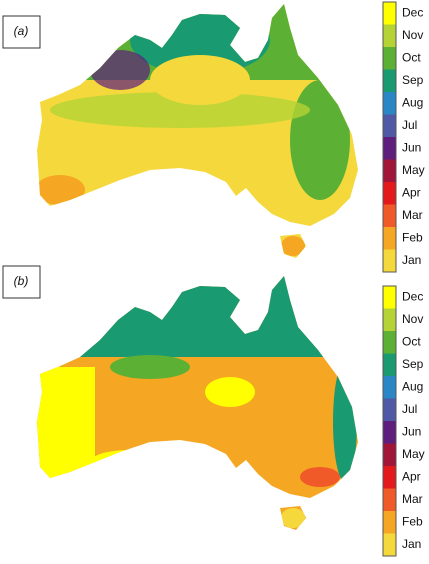  I want to click on panel-label: (a), so click(21, 31).